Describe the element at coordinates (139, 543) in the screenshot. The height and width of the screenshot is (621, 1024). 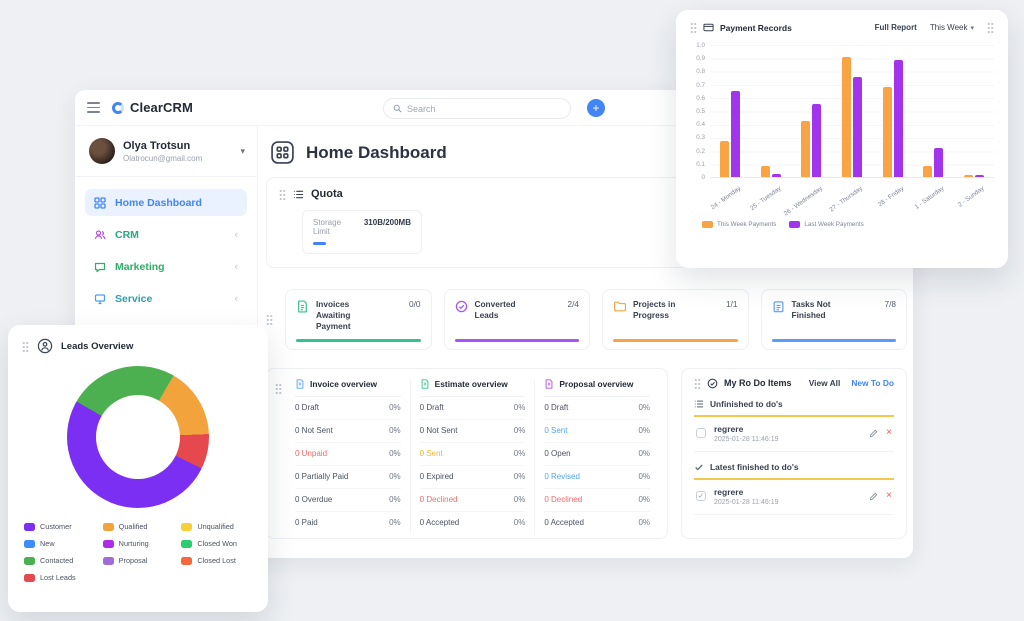
I see `legend-item: Nurturing` at that location.